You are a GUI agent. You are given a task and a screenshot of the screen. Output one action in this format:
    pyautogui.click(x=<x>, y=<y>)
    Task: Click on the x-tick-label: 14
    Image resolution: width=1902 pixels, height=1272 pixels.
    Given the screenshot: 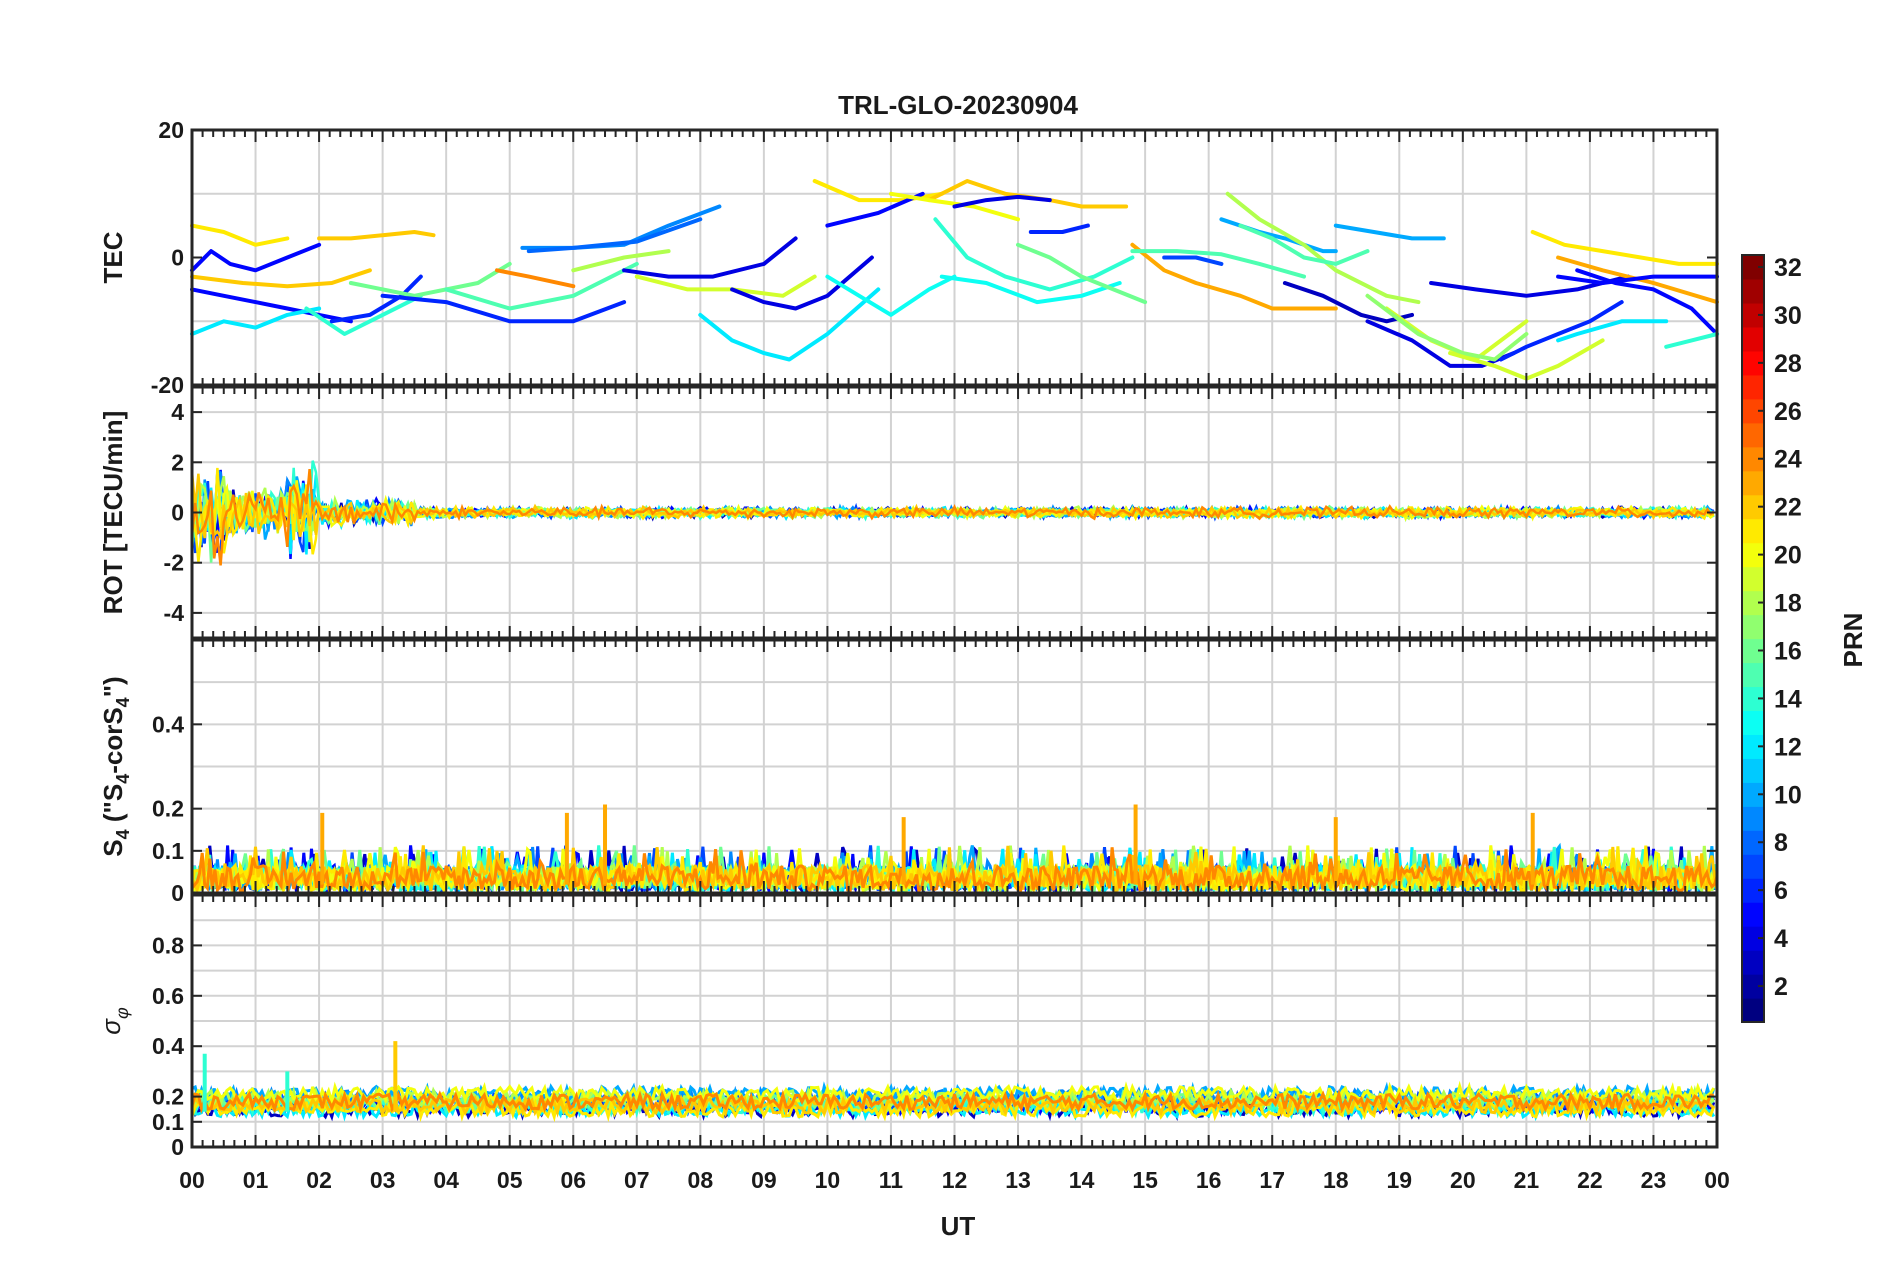 What is the action you would take?
    pyautogui.click(x=1082, y=1180)
    